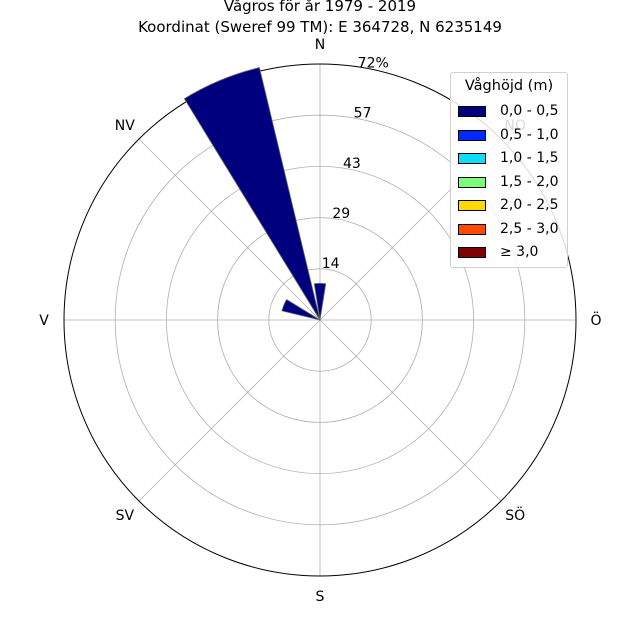 This screenshot has height=640, width=640. Describe the element at coordinates (125, 516) in the screenshot. I see `direction-label: SV` at that location.